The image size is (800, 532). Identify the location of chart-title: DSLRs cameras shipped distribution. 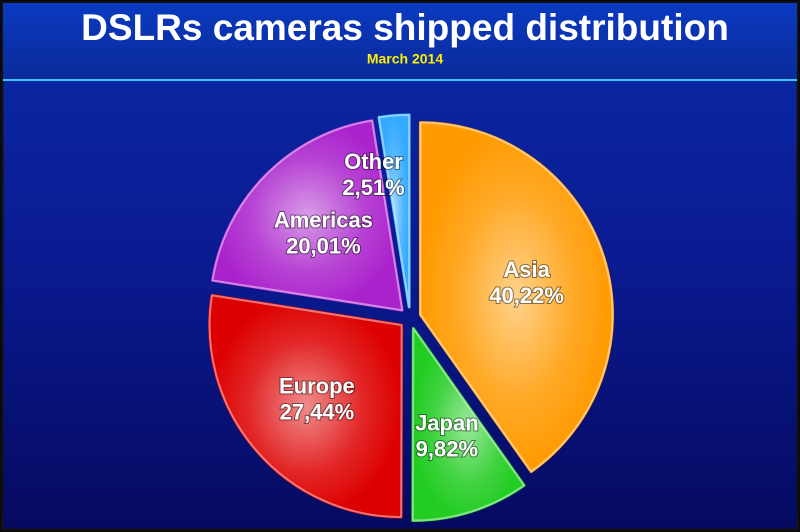
(405, 27).